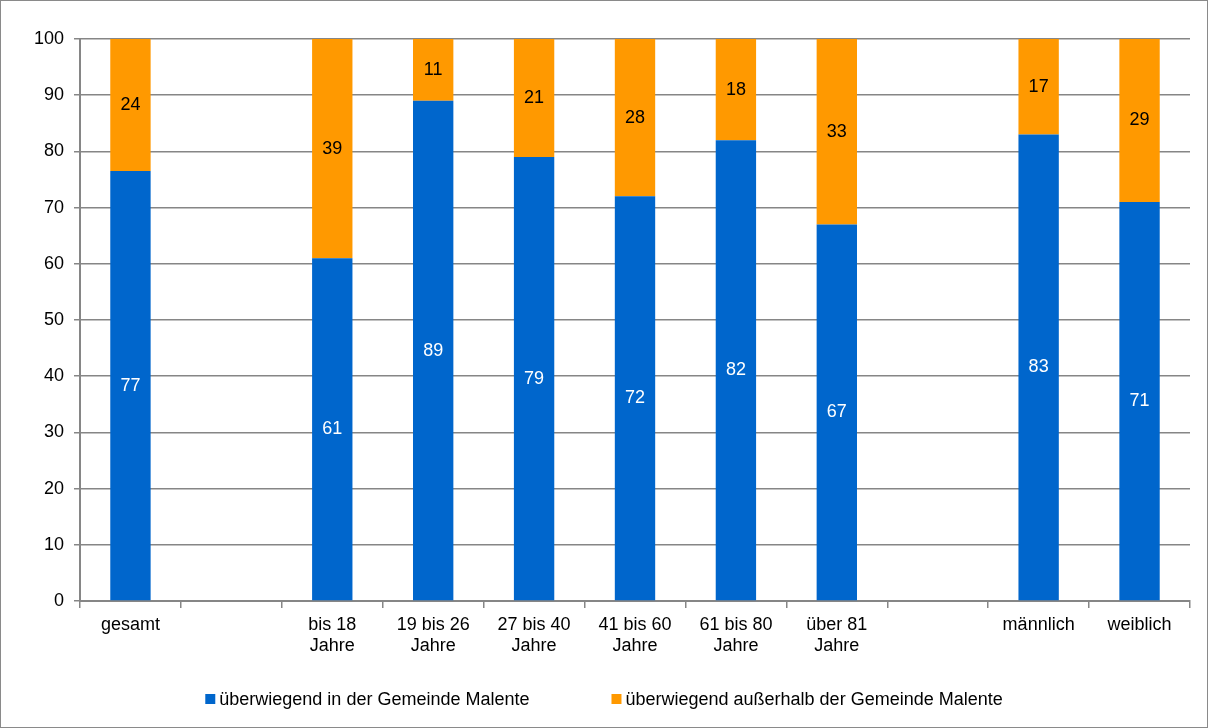  I want to click on x-tick-label: 19 bis 26 Jahre, so click(433, 634).